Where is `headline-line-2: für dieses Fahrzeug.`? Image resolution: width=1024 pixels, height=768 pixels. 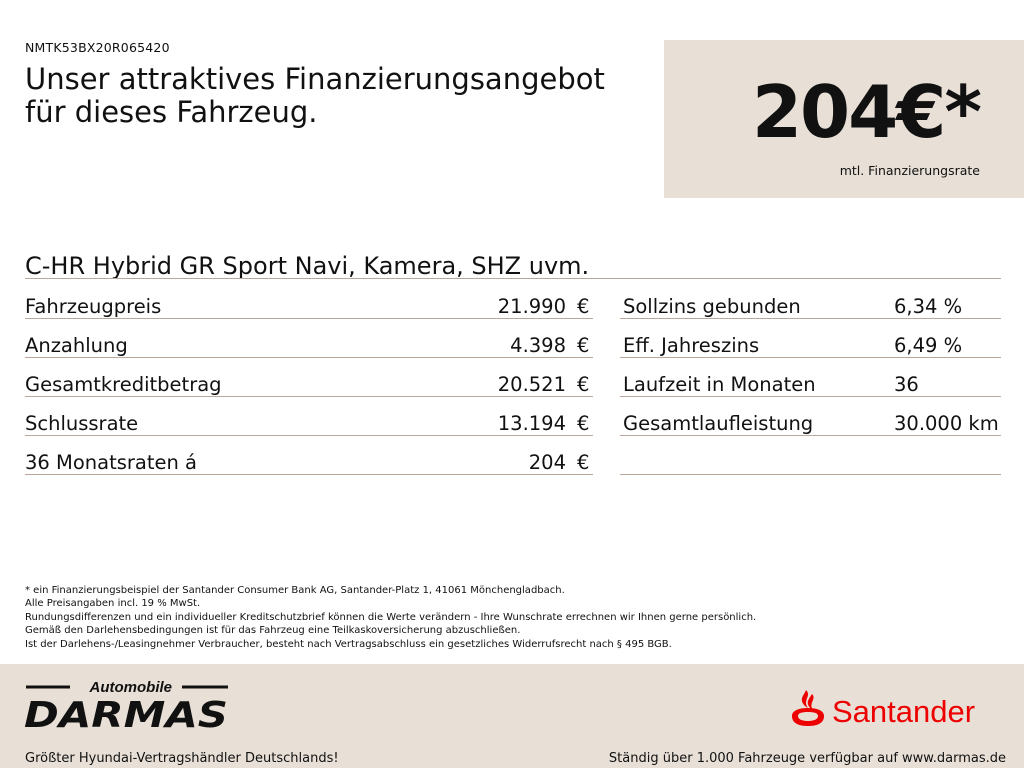 headline-line-2: für dieses Fahrzeug. is located at coordinates (171, 112).